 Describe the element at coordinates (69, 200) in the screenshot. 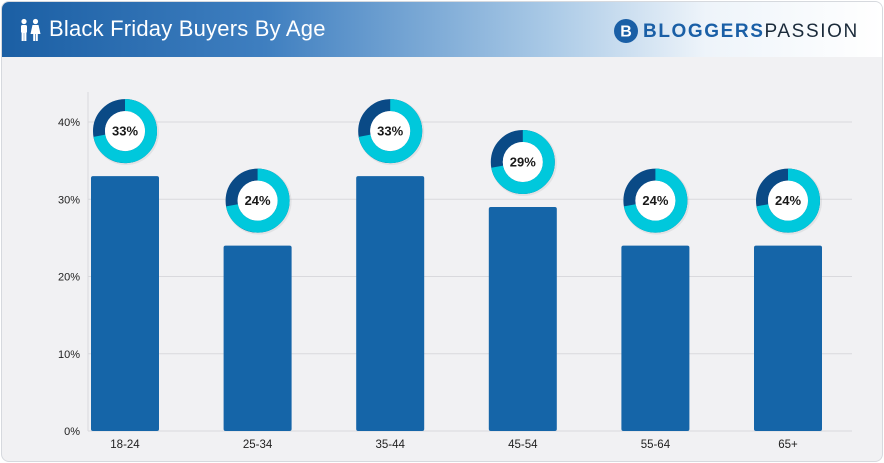

I see `y-tick-label: 30%` at that location.